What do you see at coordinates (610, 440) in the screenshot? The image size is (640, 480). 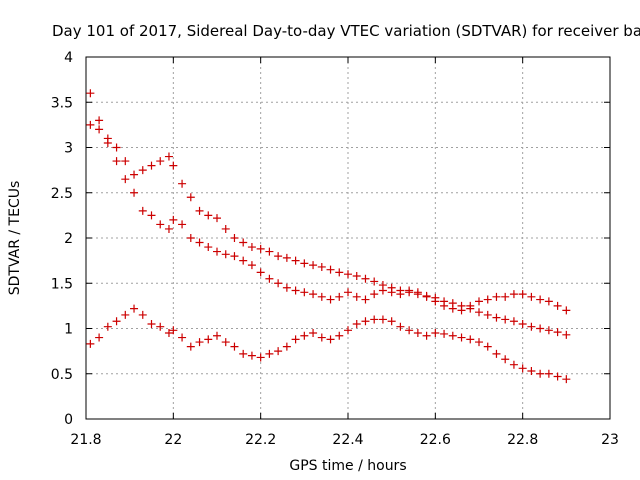 I see `x-tick-label: 23` at bounding box center [610, 440].